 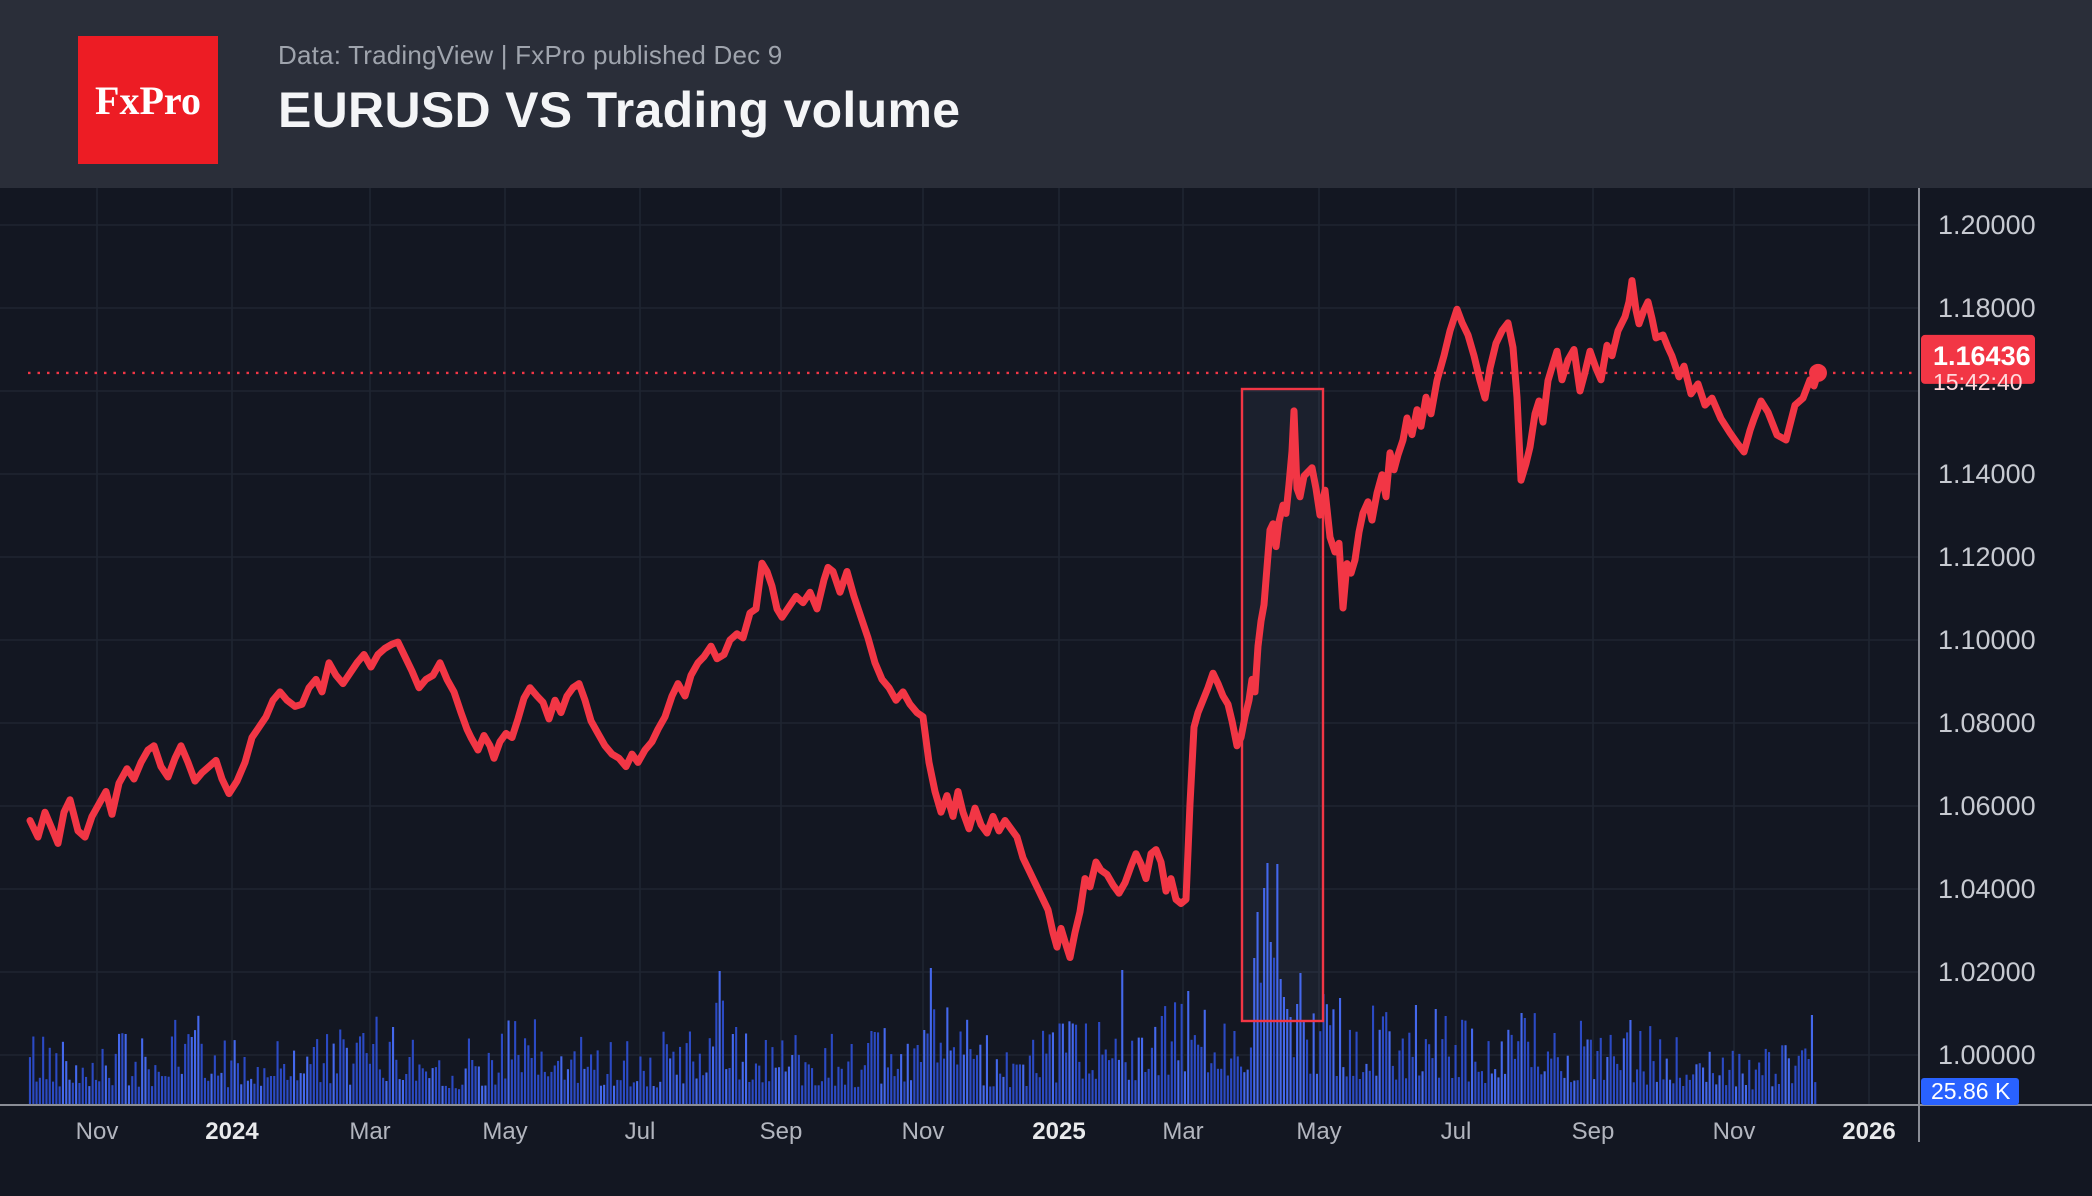 I want to click on last-volume-badge: 25.86 K, so click(x=1970, y=1091).